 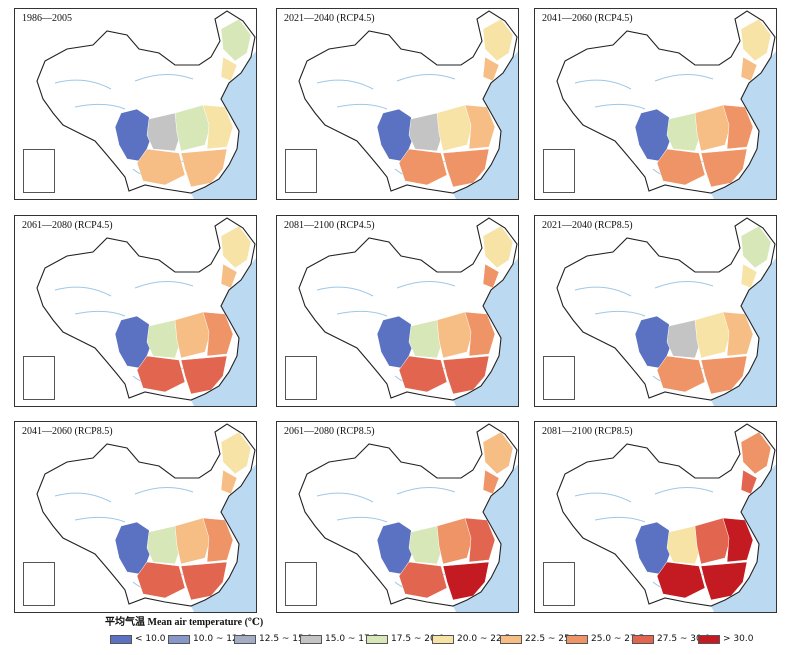 I want to click on legend-label: 10.0 ~ 12.5, so click(x=220, y=639).